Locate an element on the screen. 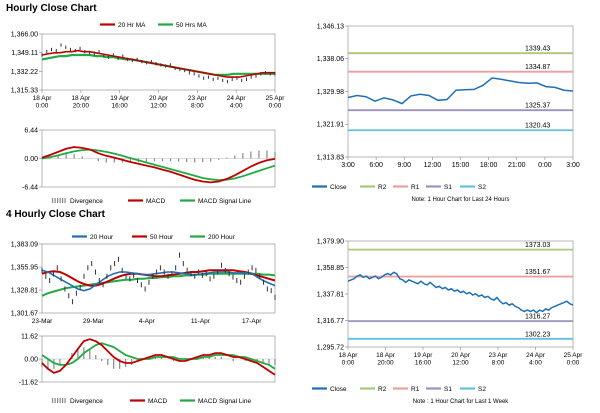 Image resolution: width=600 pixels, height=413 pixels. hourly-pivot-ytick-label: 1,338.06 is located at coordinates (330, 59).